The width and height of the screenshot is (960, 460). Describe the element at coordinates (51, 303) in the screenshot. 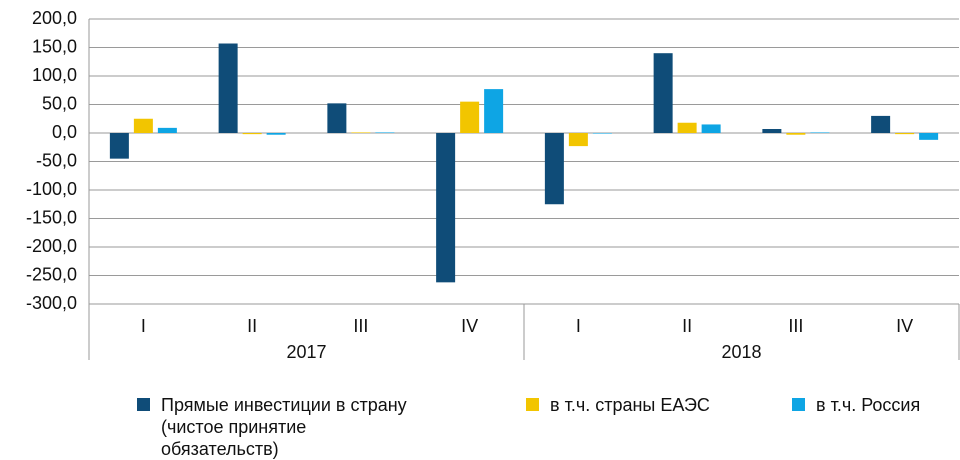

I see `y-tick-label: -300,0` at that location.